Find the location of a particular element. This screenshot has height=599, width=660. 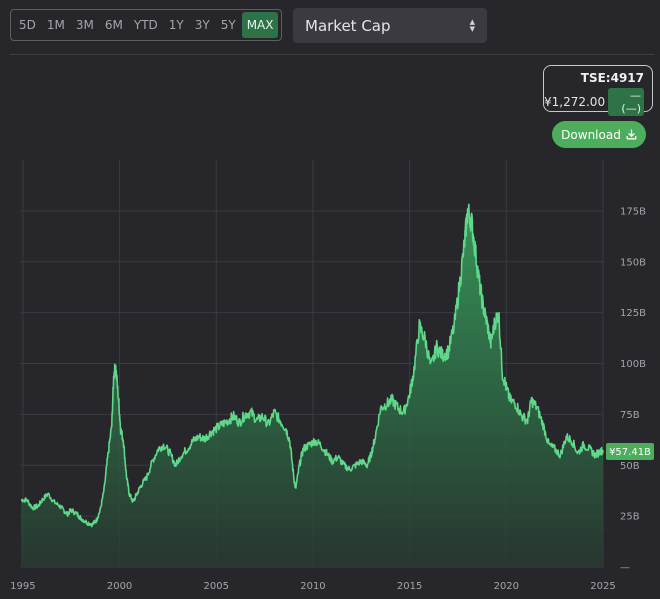

sort-arrows-icon: ▲ ▼ is located at coordinates (472, 25).